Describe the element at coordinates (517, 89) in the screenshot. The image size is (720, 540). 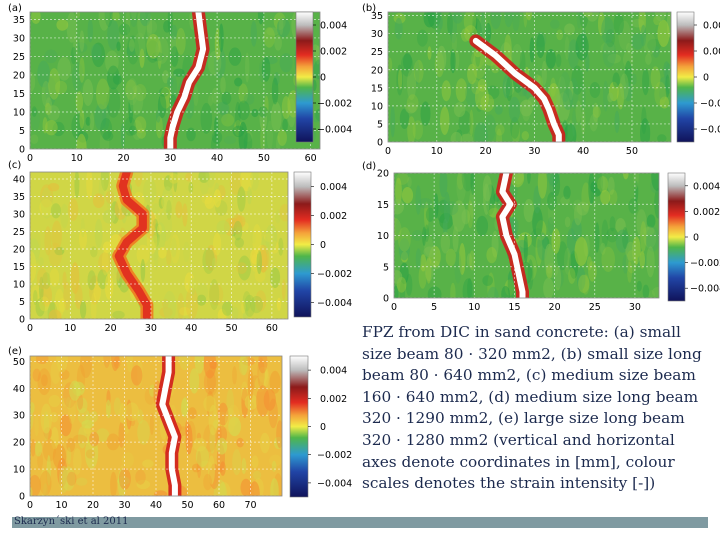
I see `crack-band` at that location.